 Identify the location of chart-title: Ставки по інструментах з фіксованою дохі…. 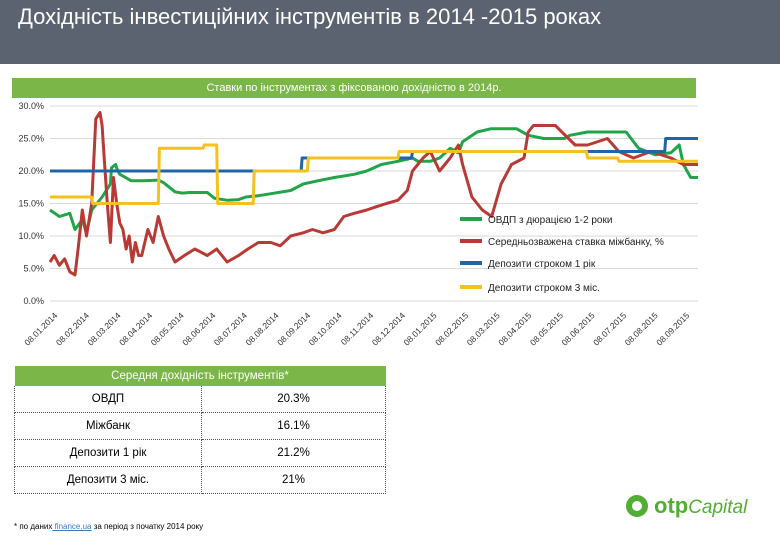
(354, 88).